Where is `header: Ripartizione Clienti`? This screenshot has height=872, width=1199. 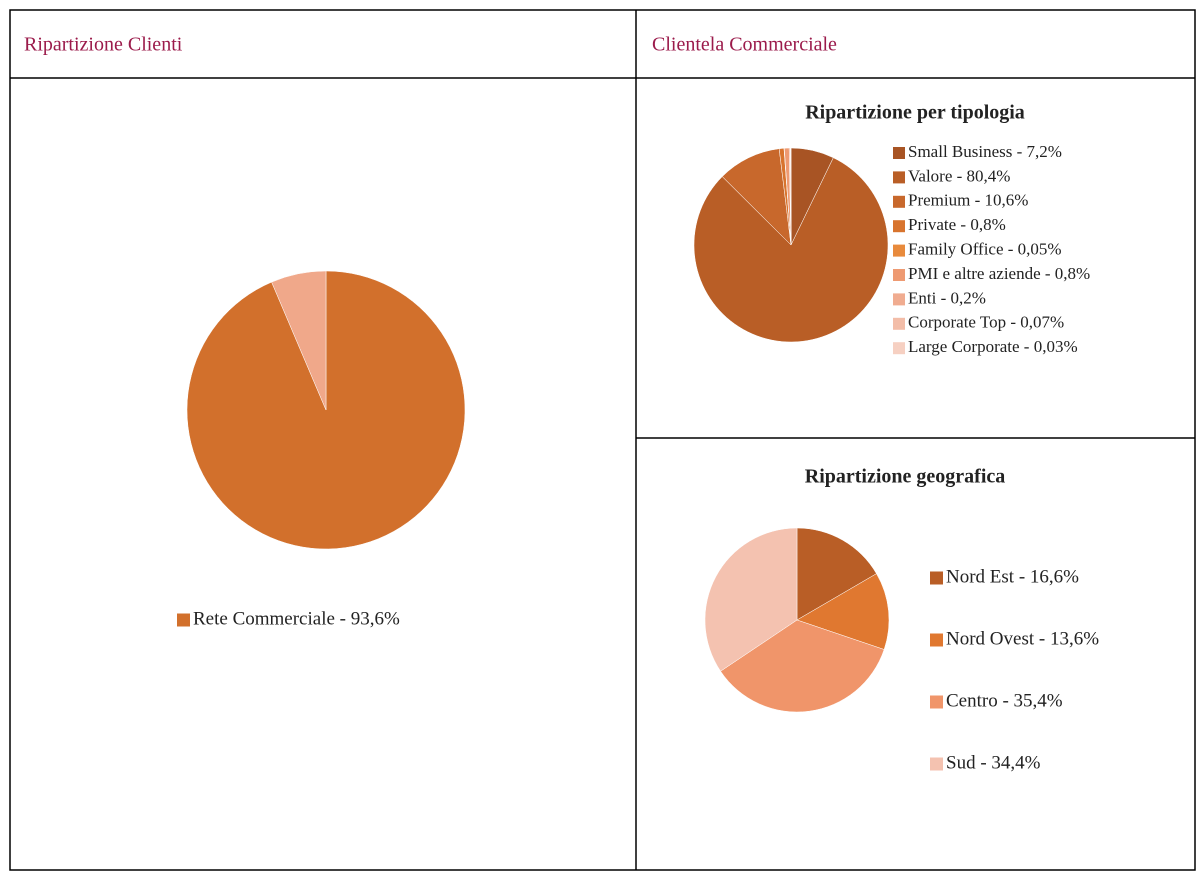 header: Ripartizione Clienti is located at coordinates (103, 45).